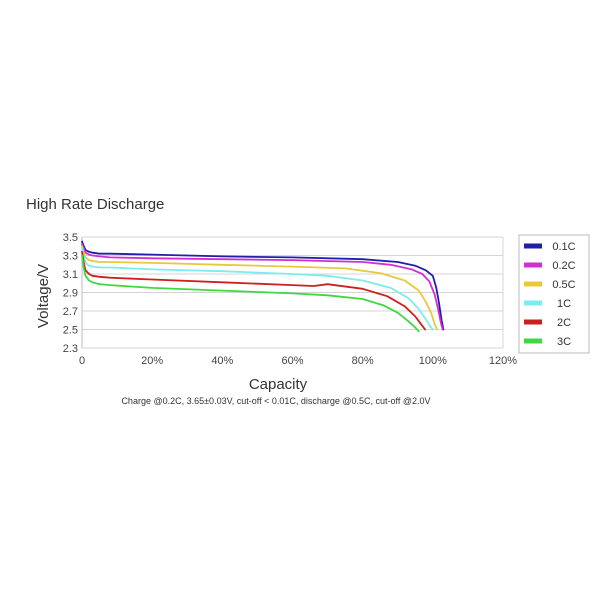 This screenshot has height=600, width=600. I want to click on series-line-1C, so click(257, 289).